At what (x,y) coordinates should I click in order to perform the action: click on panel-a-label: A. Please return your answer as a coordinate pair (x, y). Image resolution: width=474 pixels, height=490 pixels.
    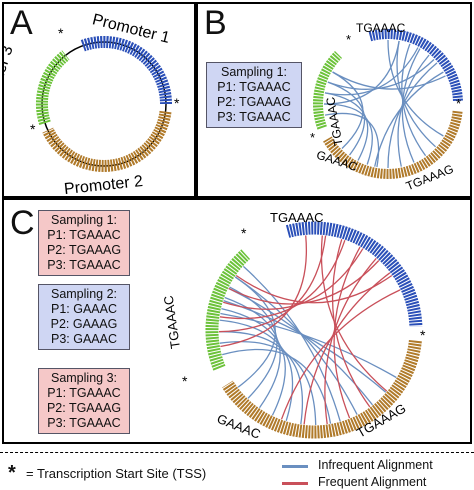
    Looking at the image, I should click on (21, 23).